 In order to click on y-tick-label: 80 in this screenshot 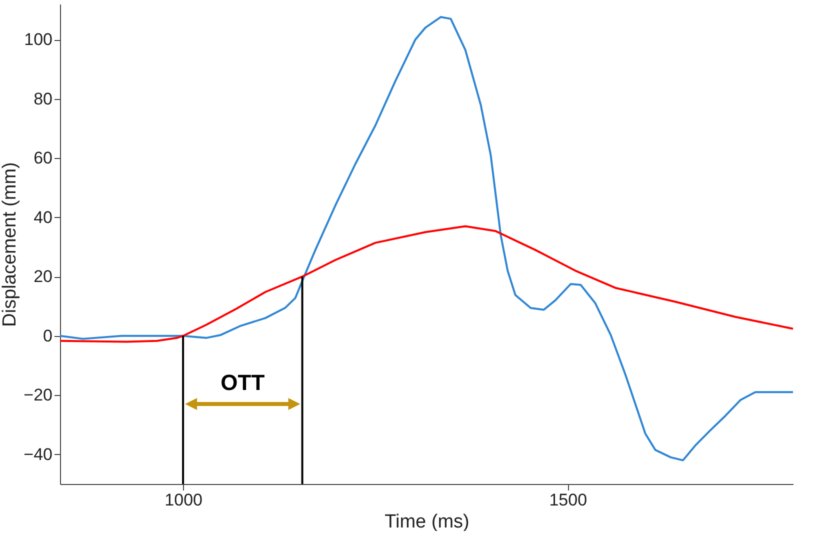, I will do `click(43, 98)`.